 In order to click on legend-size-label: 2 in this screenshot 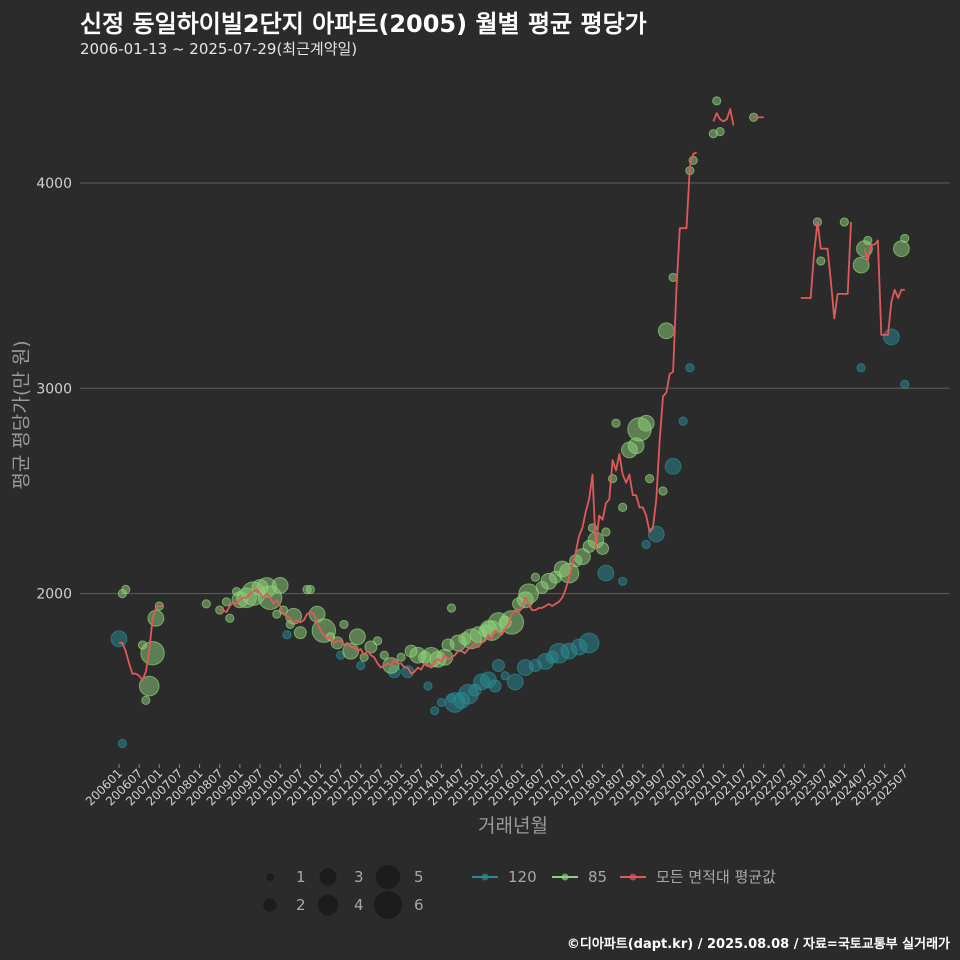, I will do `click(301, 905)`.